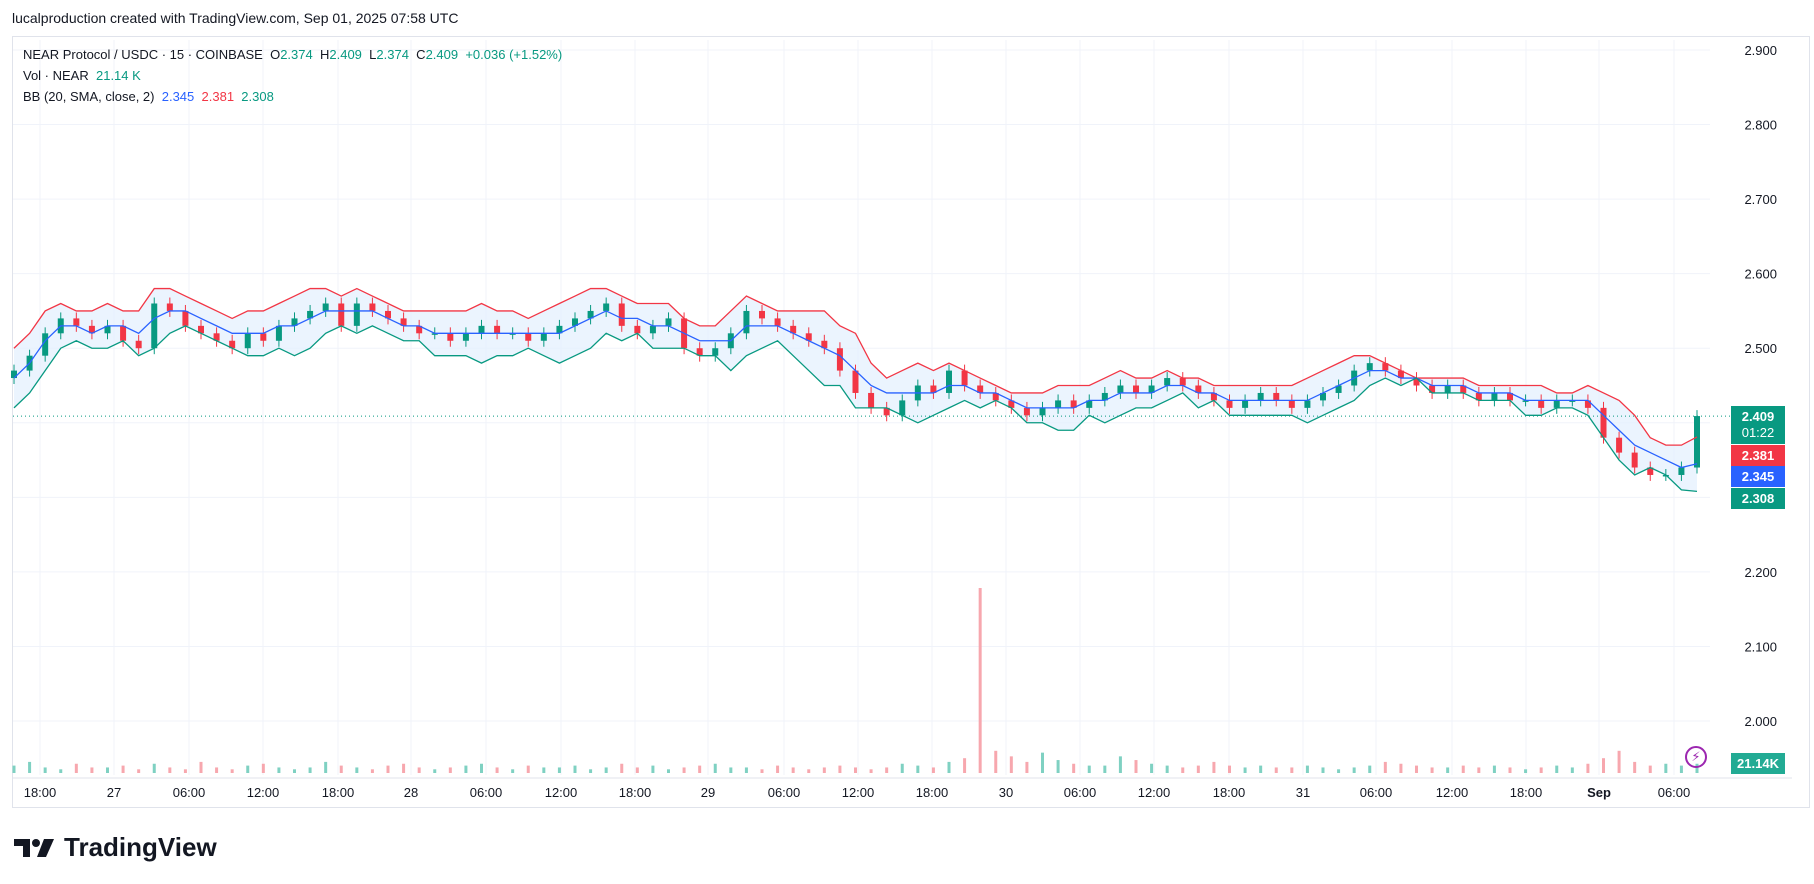 The width and height of the screenshot is (1814, 884). Describe the element at coordinates (218, 96) in the screenshot. I see `bb-upper-value: 2.381` at that location.